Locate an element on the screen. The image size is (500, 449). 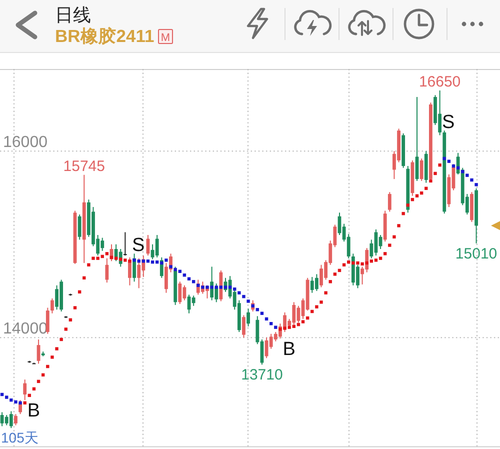
annotation: M is located at coordinates (165, 38).